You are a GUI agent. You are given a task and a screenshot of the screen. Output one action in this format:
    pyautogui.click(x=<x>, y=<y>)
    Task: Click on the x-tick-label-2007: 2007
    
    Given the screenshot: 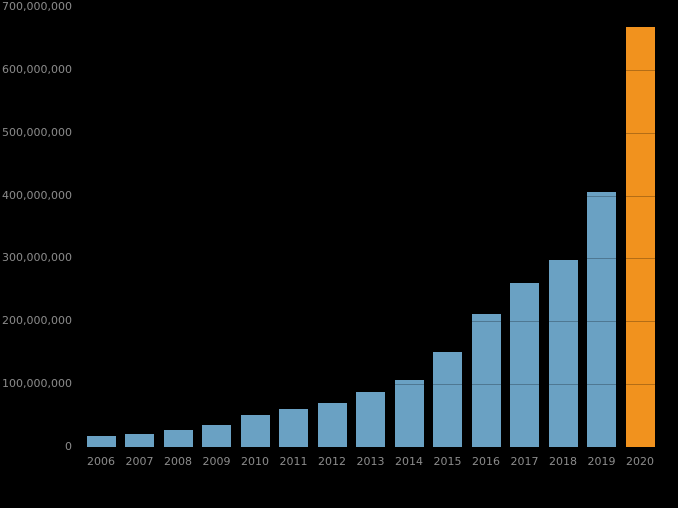 What is the action you would take?
    pyautogui.click(x=139, y=461)
    